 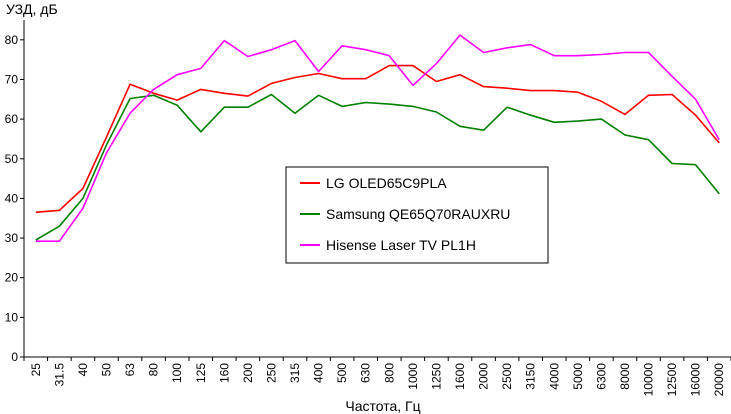 I want to click on y-tick-label: 0, so click(x=14, y=357).